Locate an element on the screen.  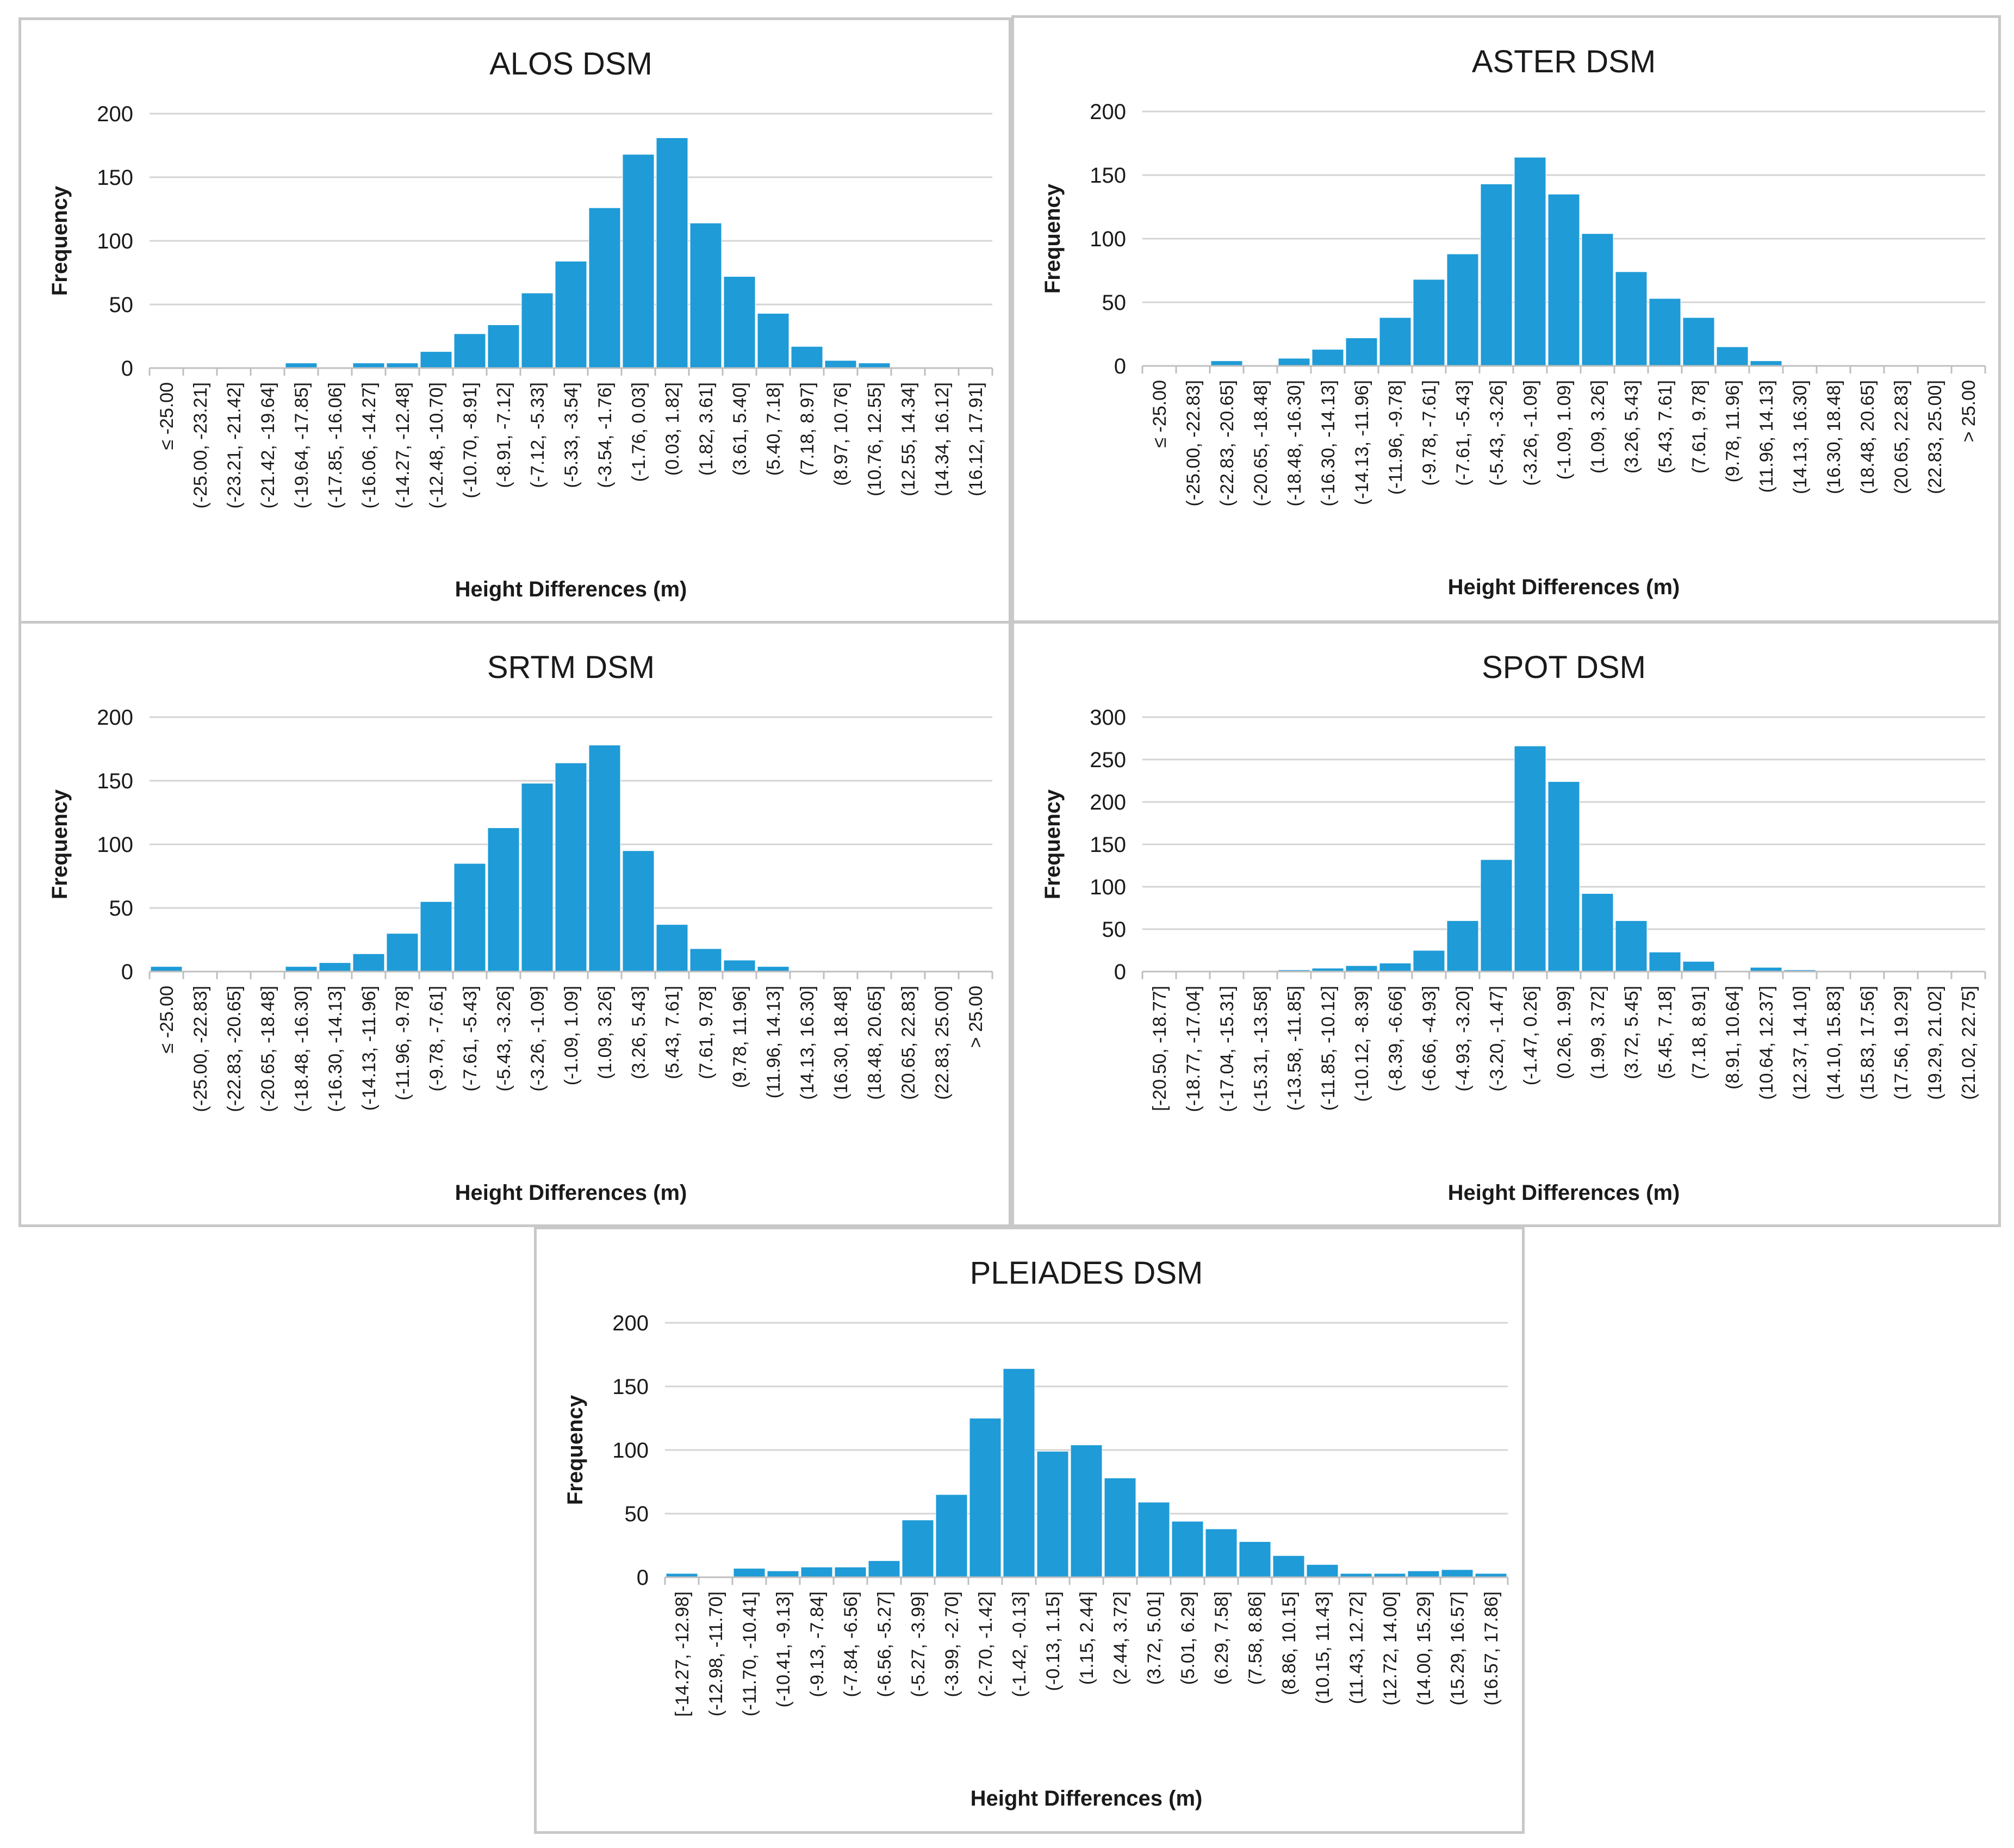
x-category-label: (20.65, 22.83] is located at coordinates (908, 1043).